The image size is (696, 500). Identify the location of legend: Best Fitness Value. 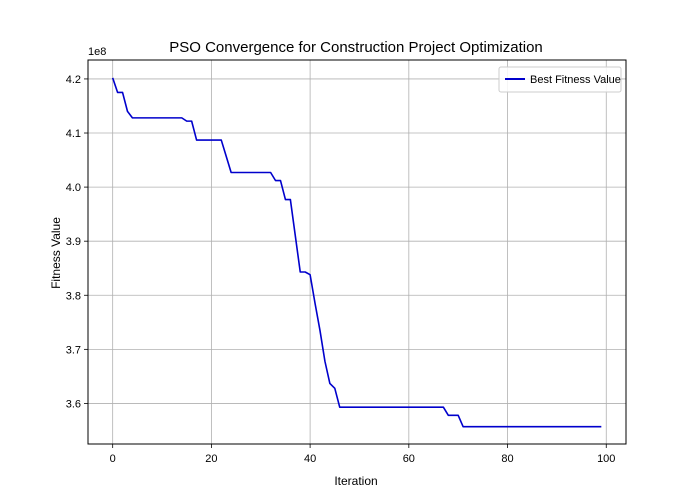
(560, 79).